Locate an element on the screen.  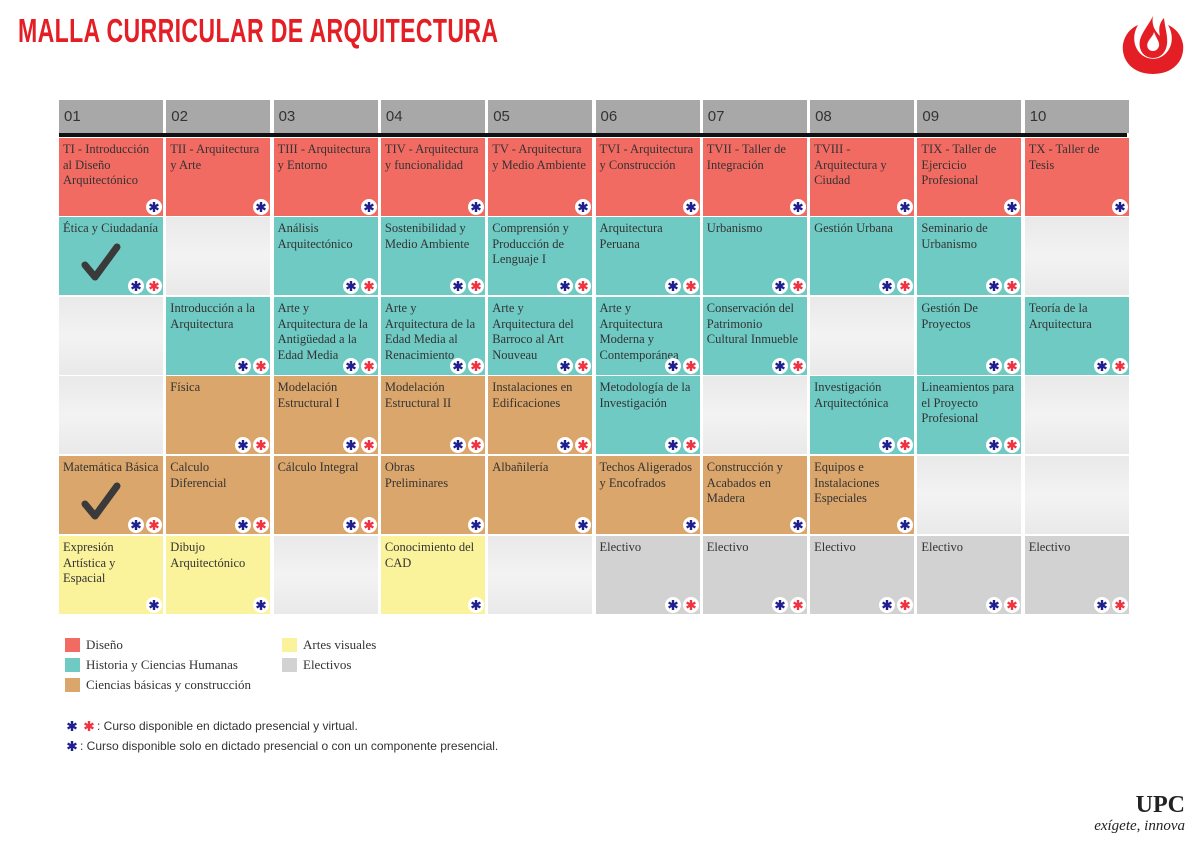
course-cell: TIV - Arquitectura y funcionalidad is located at coordinates (432, 177).